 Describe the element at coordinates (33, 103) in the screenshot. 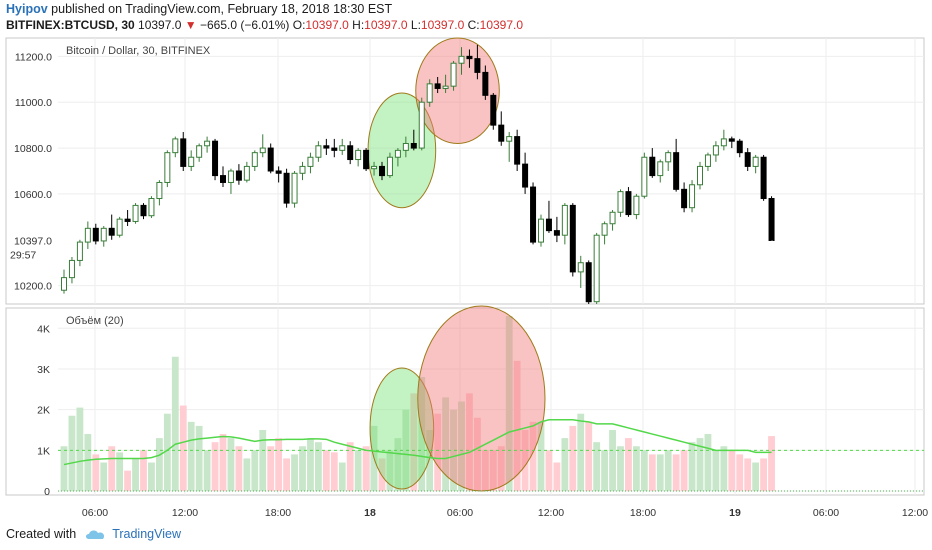

I see `y-tick-label: 11000.0` at that location.